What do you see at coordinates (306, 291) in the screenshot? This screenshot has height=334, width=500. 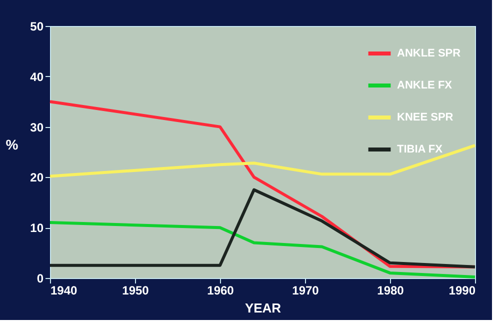 I see `x-tick-label: 1970` at bounding box center [306, 291].